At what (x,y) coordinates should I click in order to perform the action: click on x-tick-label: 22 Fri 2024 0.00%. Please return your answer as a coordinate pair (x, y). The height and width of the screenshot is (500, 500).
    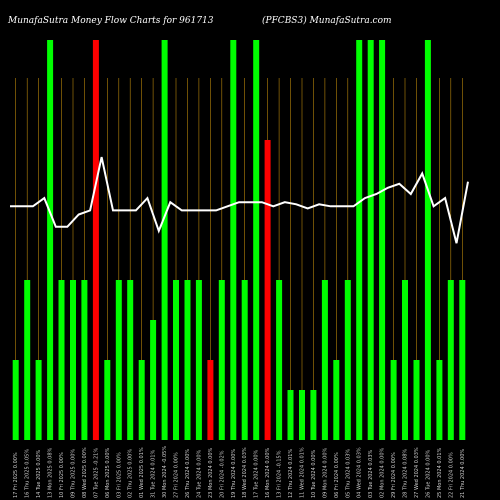
    Looking at the image, I should click on (451, 475).